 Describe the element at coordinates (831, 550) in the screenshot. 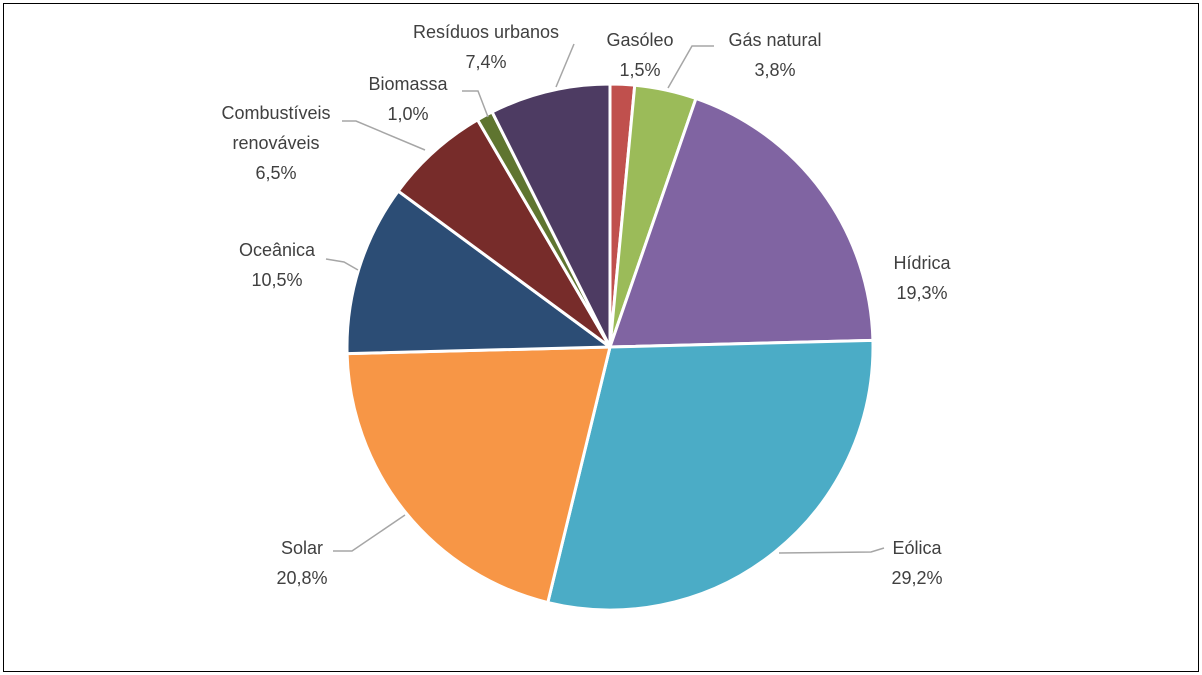

I see `leader-line-eolica` at that location.